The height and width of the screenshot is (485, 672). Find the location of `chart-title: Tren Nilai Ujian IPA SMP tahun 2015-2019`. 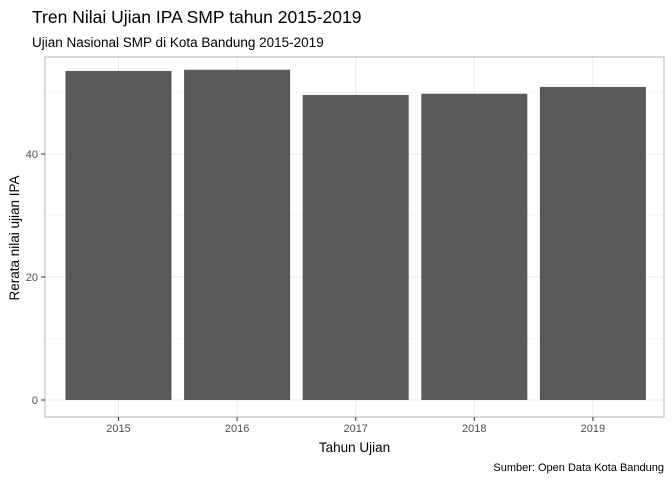

chart-title: Tren Nilai Ujian IPA SMP tahun 2015-2019 is located at coordinates (196, 17).